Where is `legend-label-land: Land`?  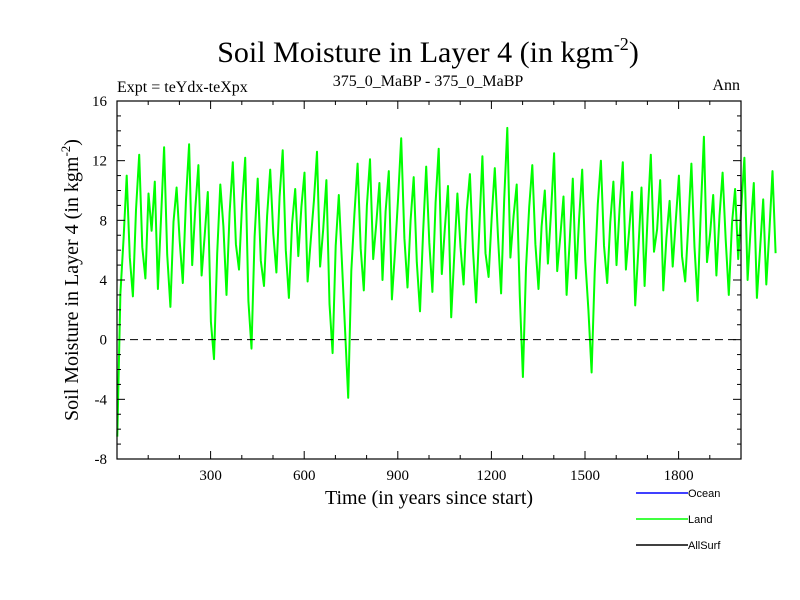
legend-label-land: Land is located at coordinates (700, 520).